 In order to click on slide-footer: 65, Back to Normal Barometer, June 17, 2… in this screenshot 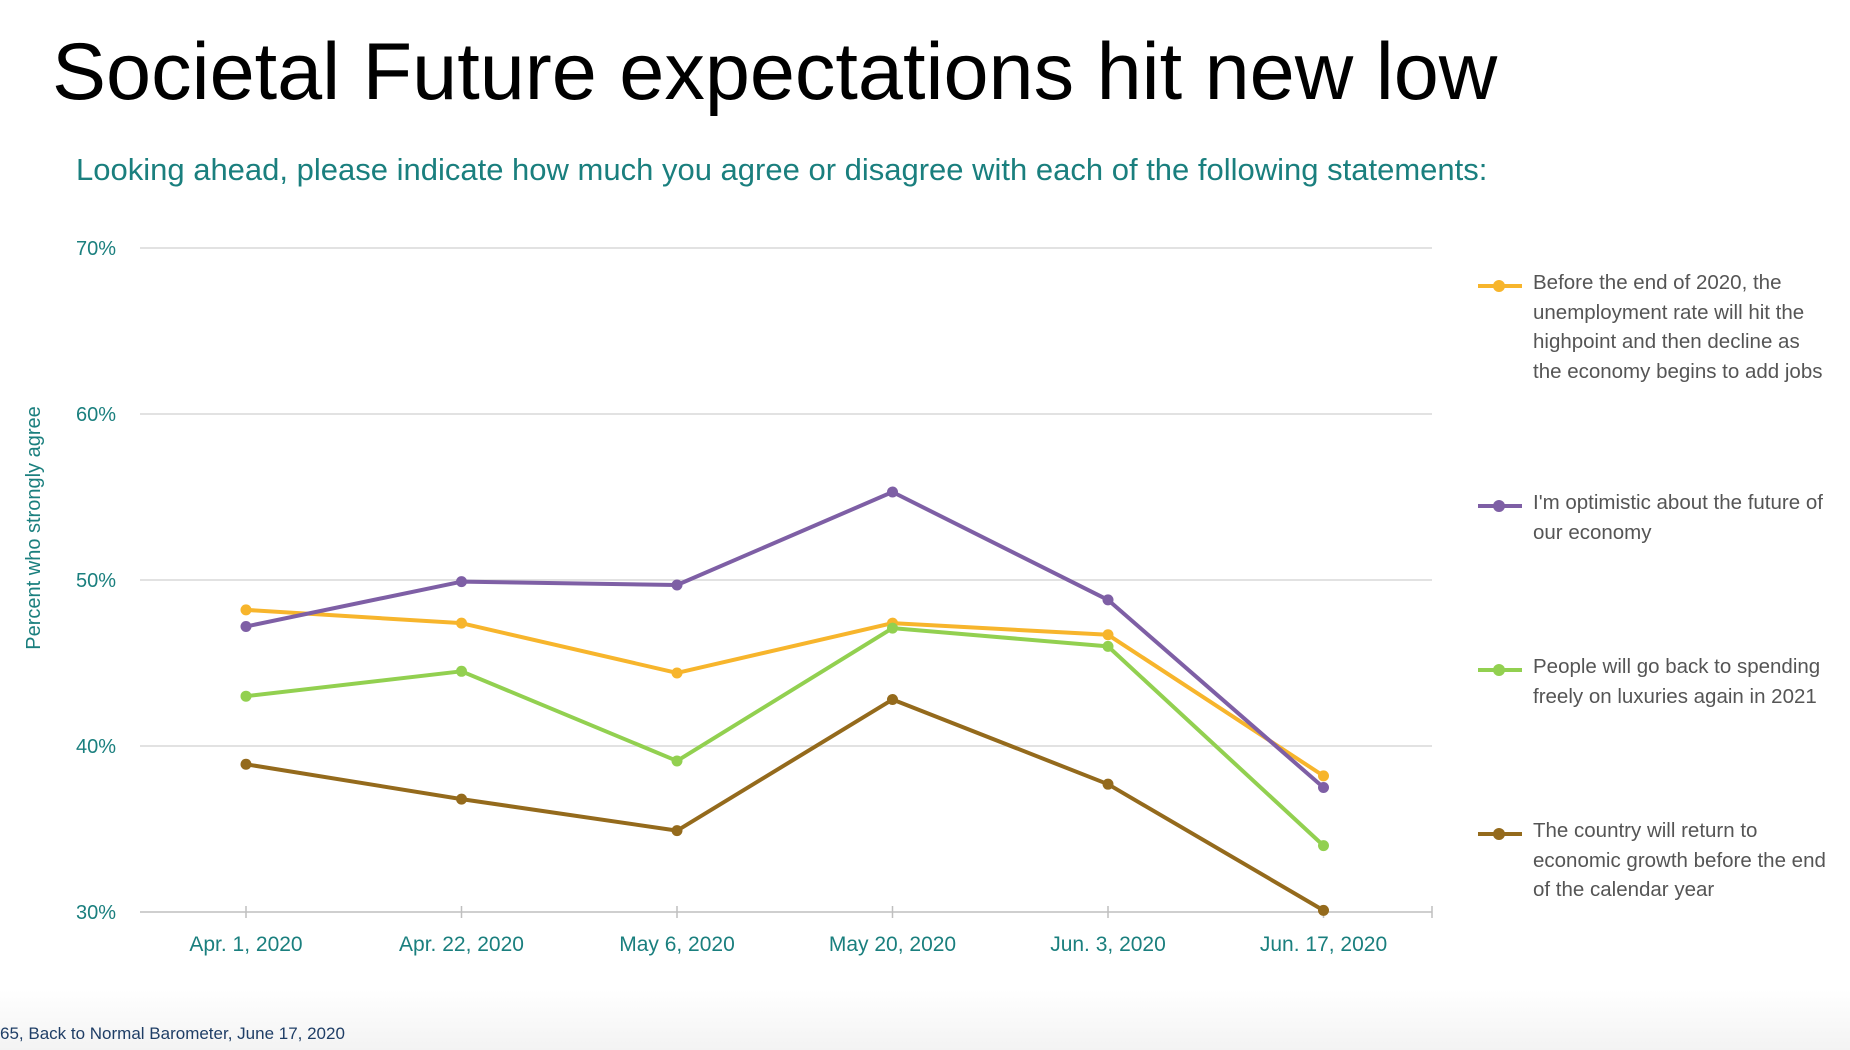, I will do `click(172, 1033)`.